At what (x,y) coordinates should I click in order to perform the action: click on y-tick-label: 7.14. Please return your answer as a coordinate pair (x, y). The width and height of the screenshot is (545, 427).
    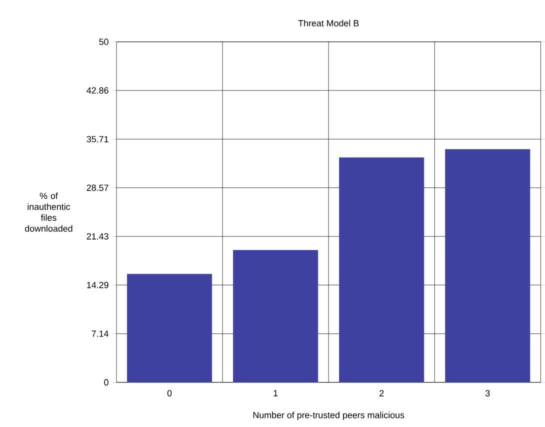
    Looking at the image, I should click on (100, 333).